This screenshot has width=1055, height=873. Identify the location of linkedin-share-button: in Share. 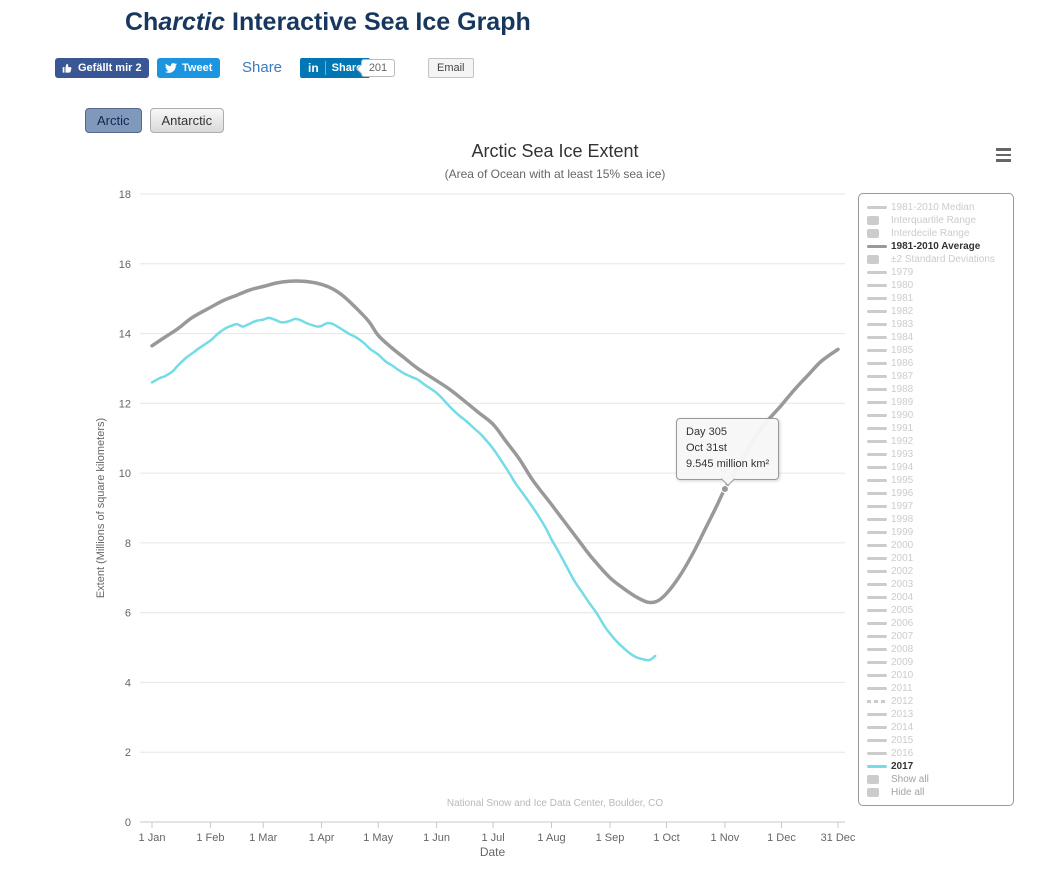
(335, 68).